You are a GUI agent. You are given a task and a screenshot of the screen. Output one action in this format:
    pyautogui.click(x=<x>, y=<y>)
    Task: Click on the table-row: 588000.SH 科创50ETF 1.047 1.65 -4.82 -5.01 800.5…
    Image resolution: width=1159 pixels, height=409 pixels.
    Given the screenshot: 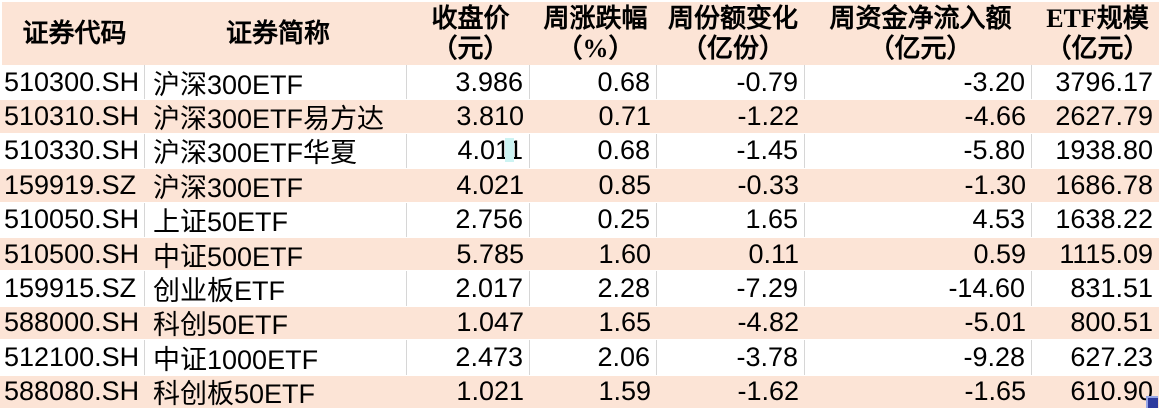 What is the action you would take?
    pyautogui.click(x=579, y=323)
    